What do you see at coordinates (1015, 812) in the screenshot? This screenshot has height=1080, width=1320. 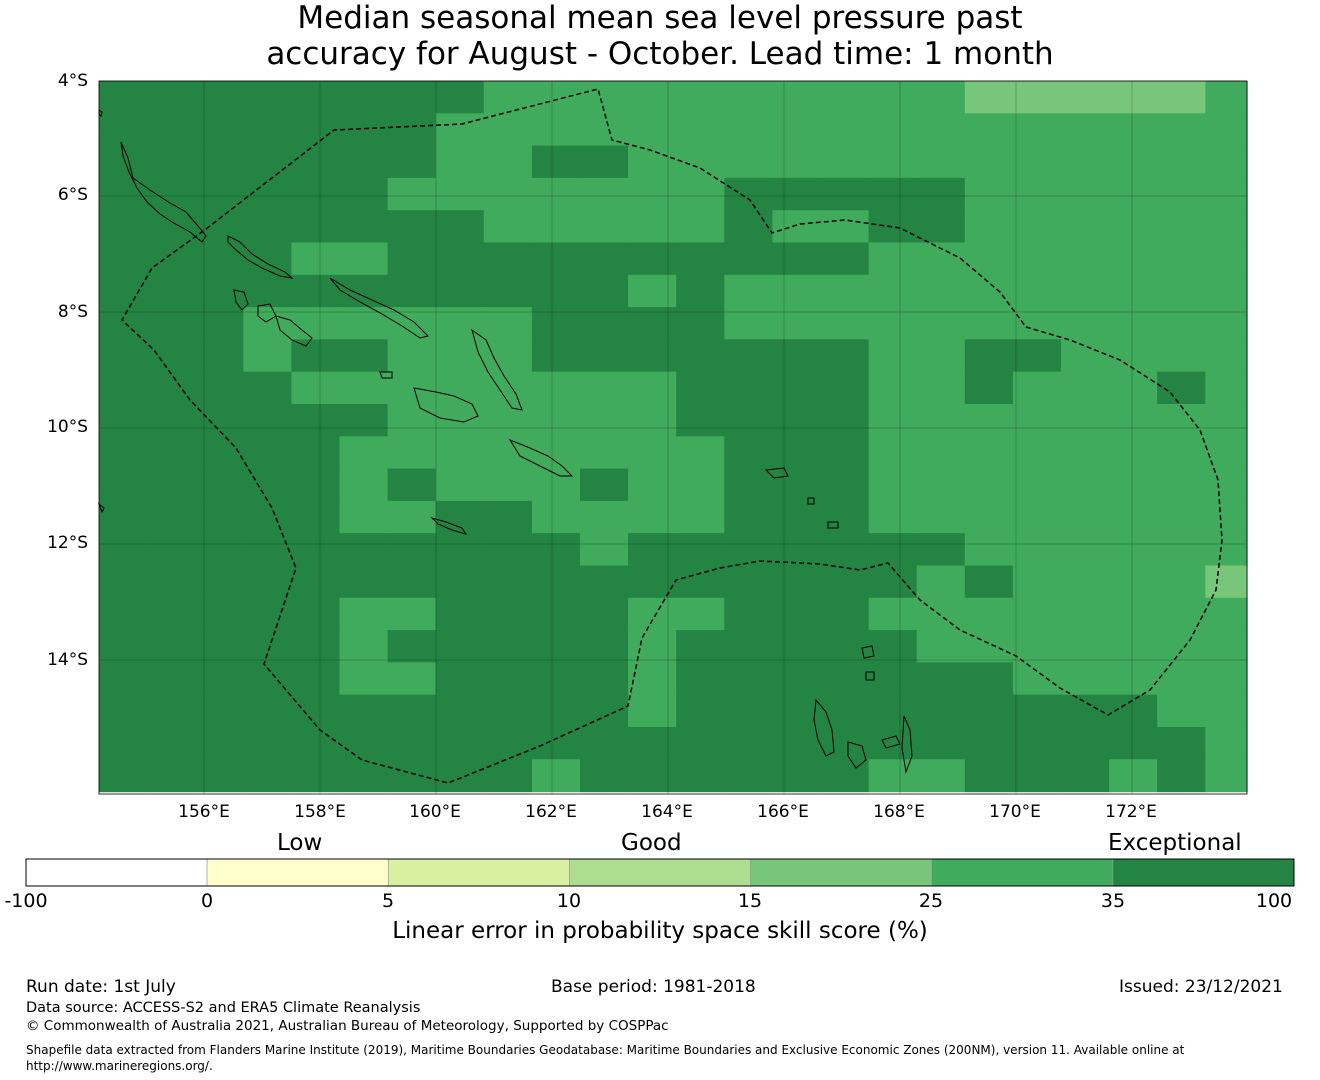 I see `lon-label: 170°E` at bounding box center [1015, 812].